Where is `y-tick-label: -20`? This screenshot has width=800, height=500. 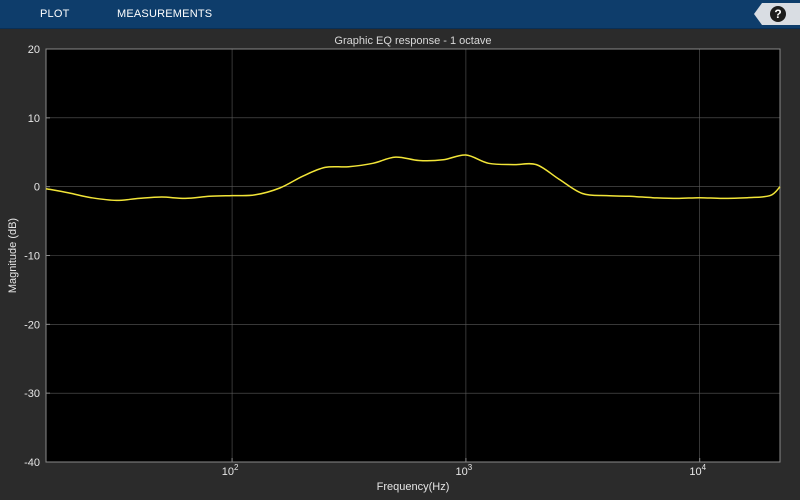
y-tick-label: -20 is located at coordinates (32, 325).